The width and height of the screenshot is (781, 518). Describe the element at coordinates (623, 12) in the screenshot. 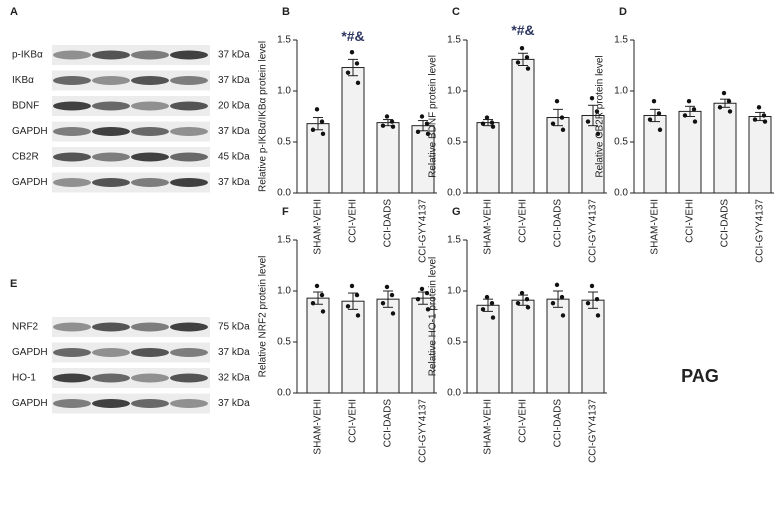

I see `panel-label: D` at that location.